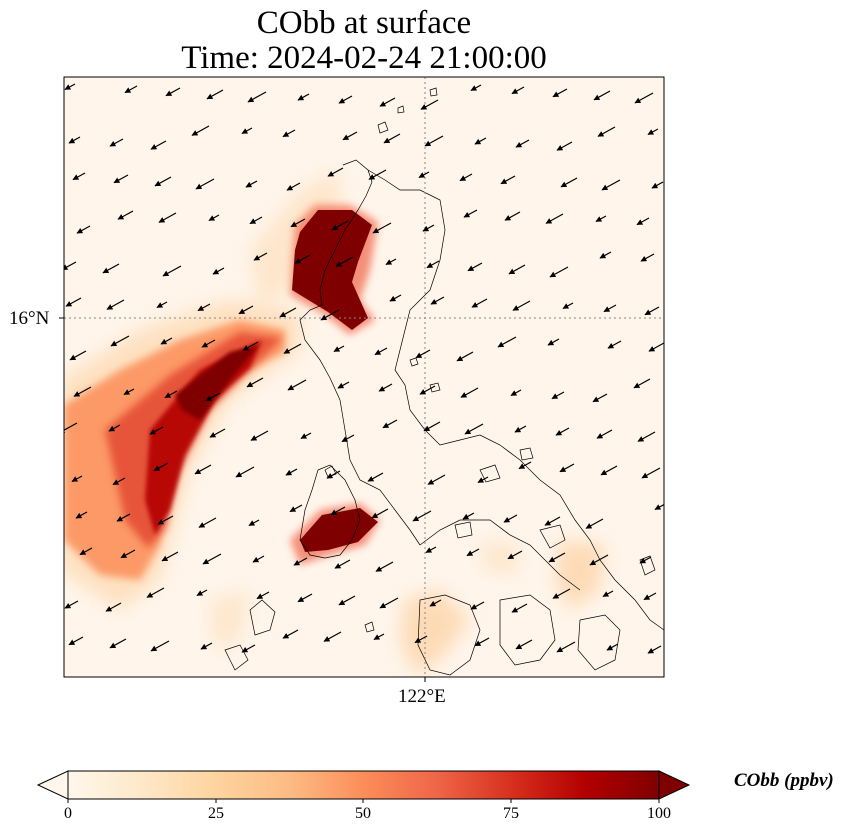  What do you see at coordinates (363, 813) in the screenshot?
I see `colorbar-tick-50: 50` at bounding box center [363, 813].